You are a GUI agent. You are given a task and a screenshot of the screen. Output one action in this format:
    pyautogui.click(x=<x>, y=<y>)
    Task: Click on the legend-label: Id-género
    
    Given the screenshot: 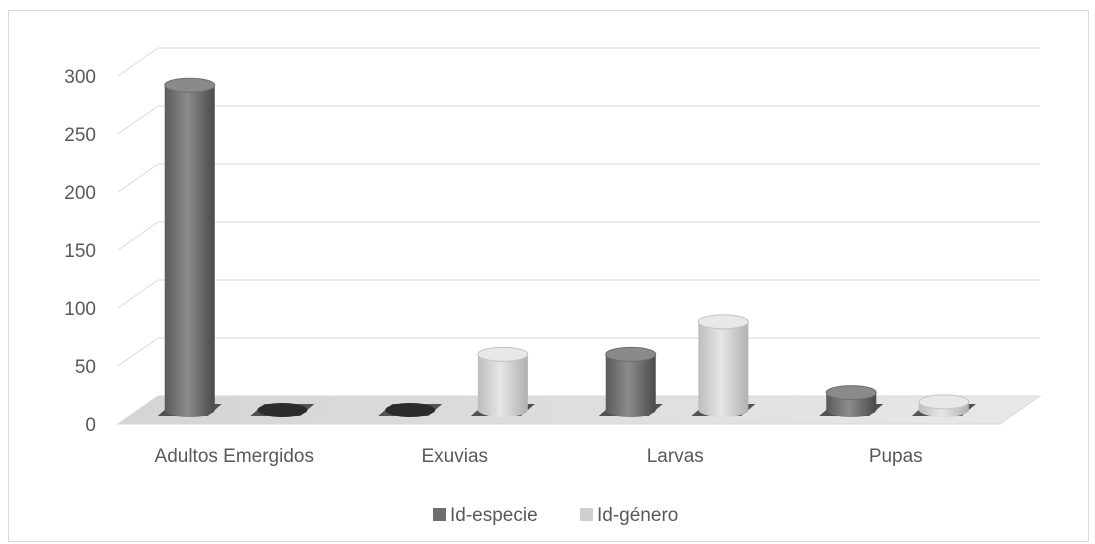 What is the action you would take?
    pyautogui.click(x=637, y=515)
    